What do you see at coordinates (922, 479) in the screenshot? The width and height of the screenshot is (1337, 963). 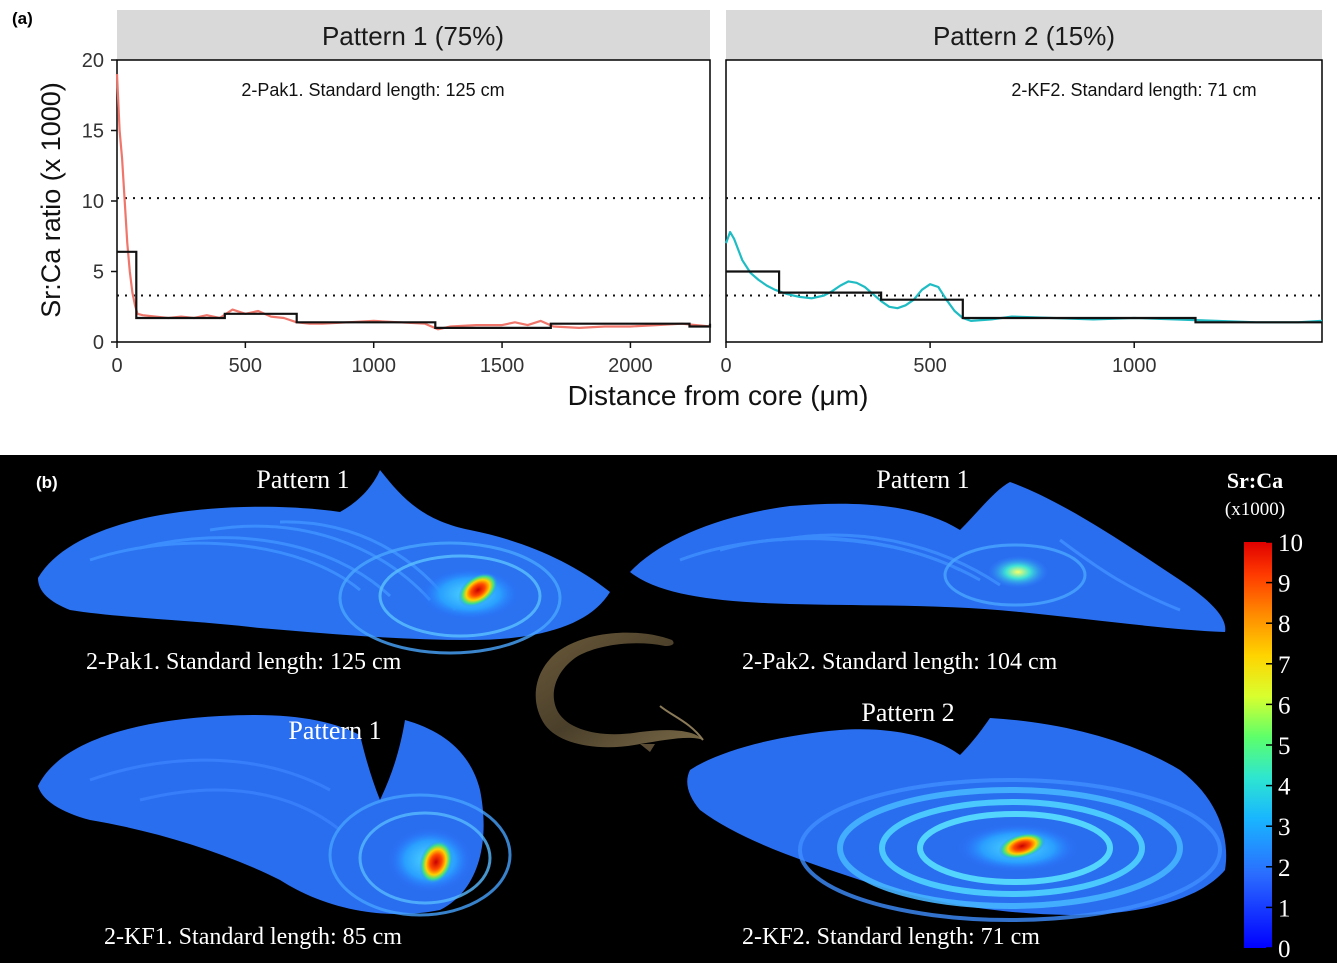 I see `pattern-label-pak2: Pattern 1` at bounding box center [922, 479].